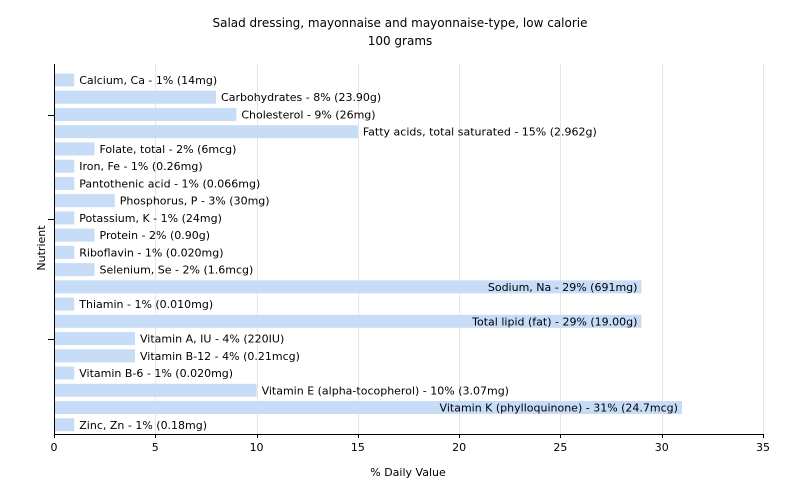 The width and height of the screenshot is (800, 500). I want to click on bar-label: Phosphorus, P - 3% (30mg), so click(195, 201).